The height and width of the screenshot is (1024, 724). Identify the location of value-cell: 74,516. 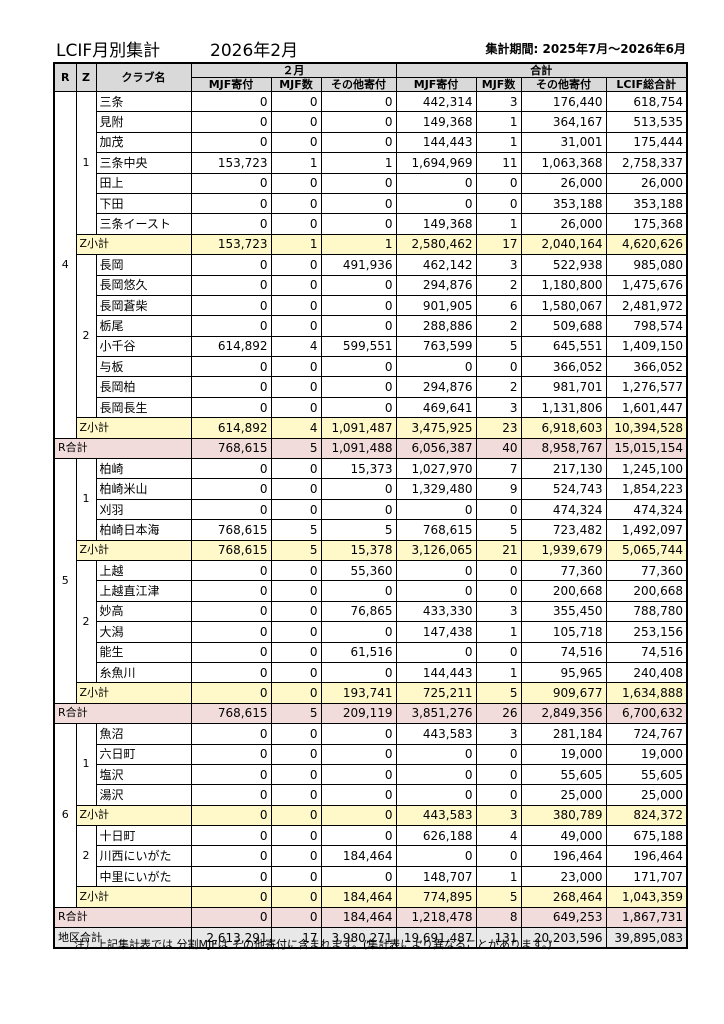
(646, 652).